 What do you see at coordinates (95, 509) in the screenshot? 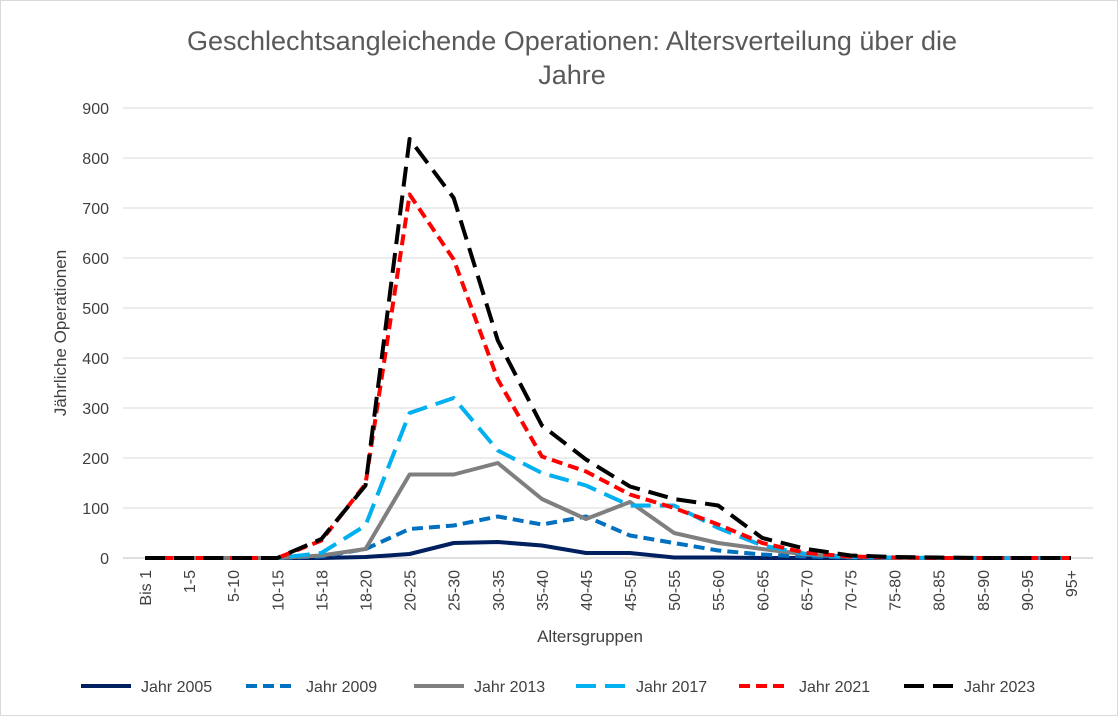
I see `y-tick-label: 100` at bounding box center [95, 509].